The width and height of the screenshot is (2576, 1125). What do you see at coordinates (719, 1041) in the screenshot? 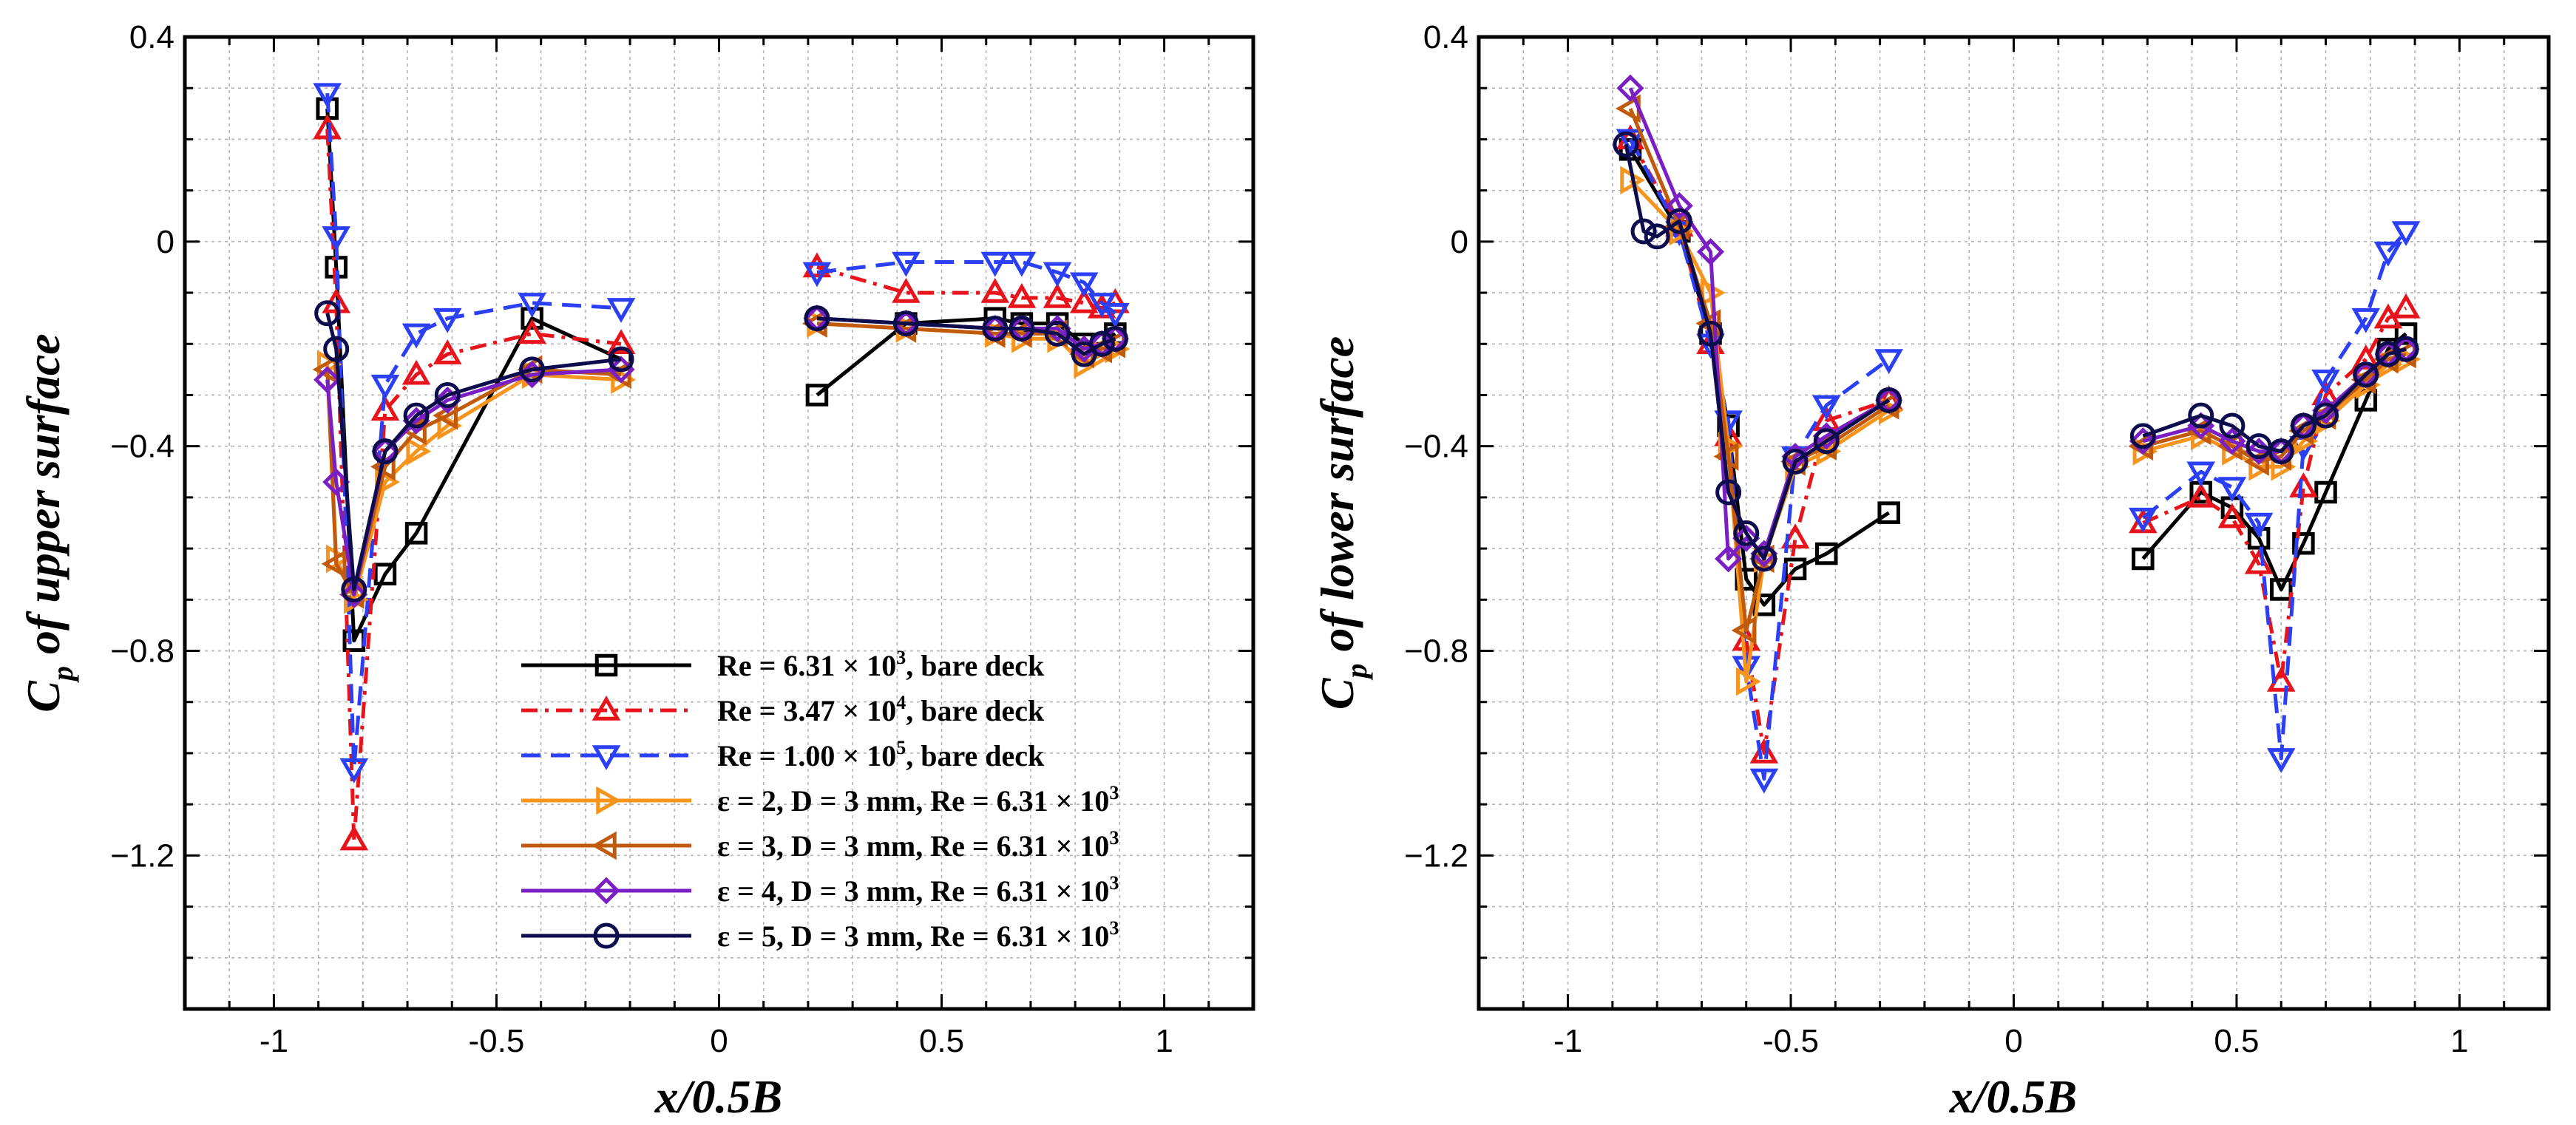
I see `x-tick-label: 0` at bounding box center [719, 1041].